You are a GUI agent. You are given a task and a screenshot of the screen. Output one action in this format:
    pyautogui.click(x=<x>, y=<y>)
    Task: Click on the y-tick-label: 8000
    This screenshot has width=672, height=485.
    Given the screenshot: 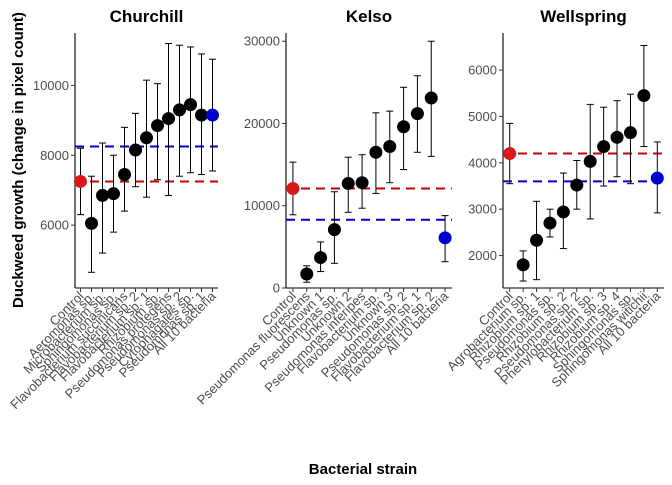 What is the action you would take?
    pyautogui.click(x=54, y=155)
    